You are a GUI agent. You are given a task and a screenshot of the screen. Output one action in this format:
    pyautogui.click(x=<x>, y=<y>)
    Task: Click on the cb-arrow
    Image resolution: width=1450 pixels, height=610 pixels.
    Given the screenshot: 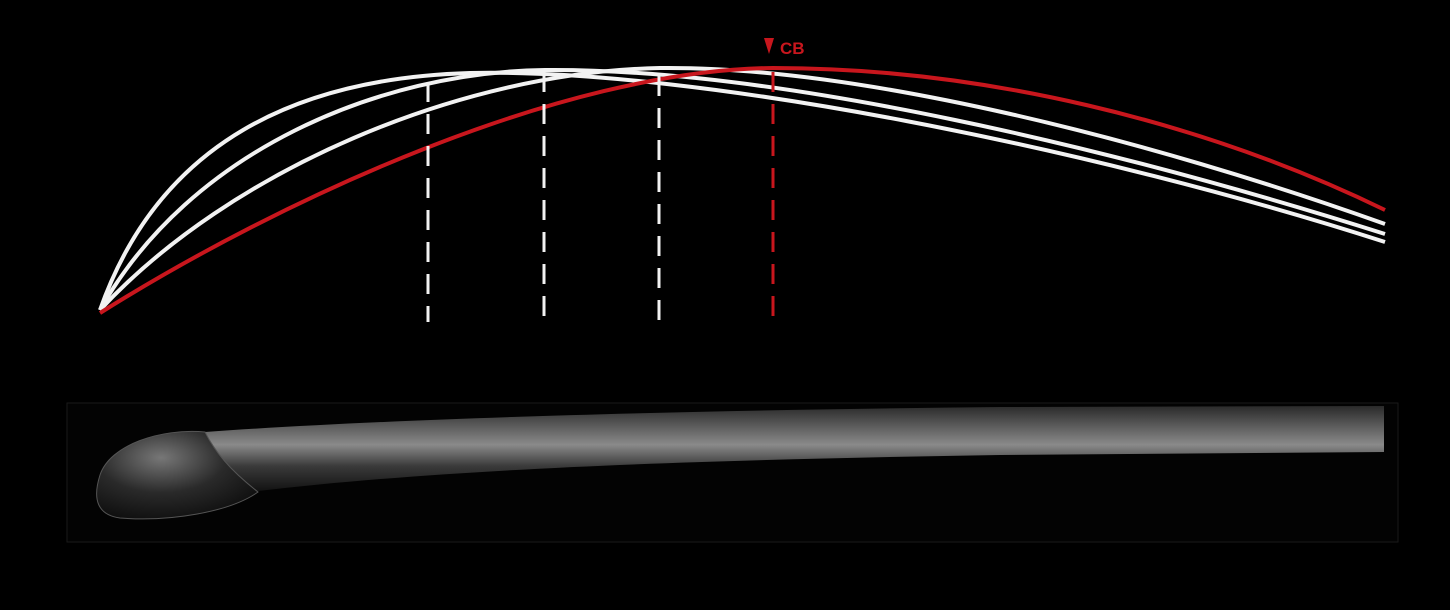 What is the action you would take?
    pyautogui.click(x=769, y=46)
    